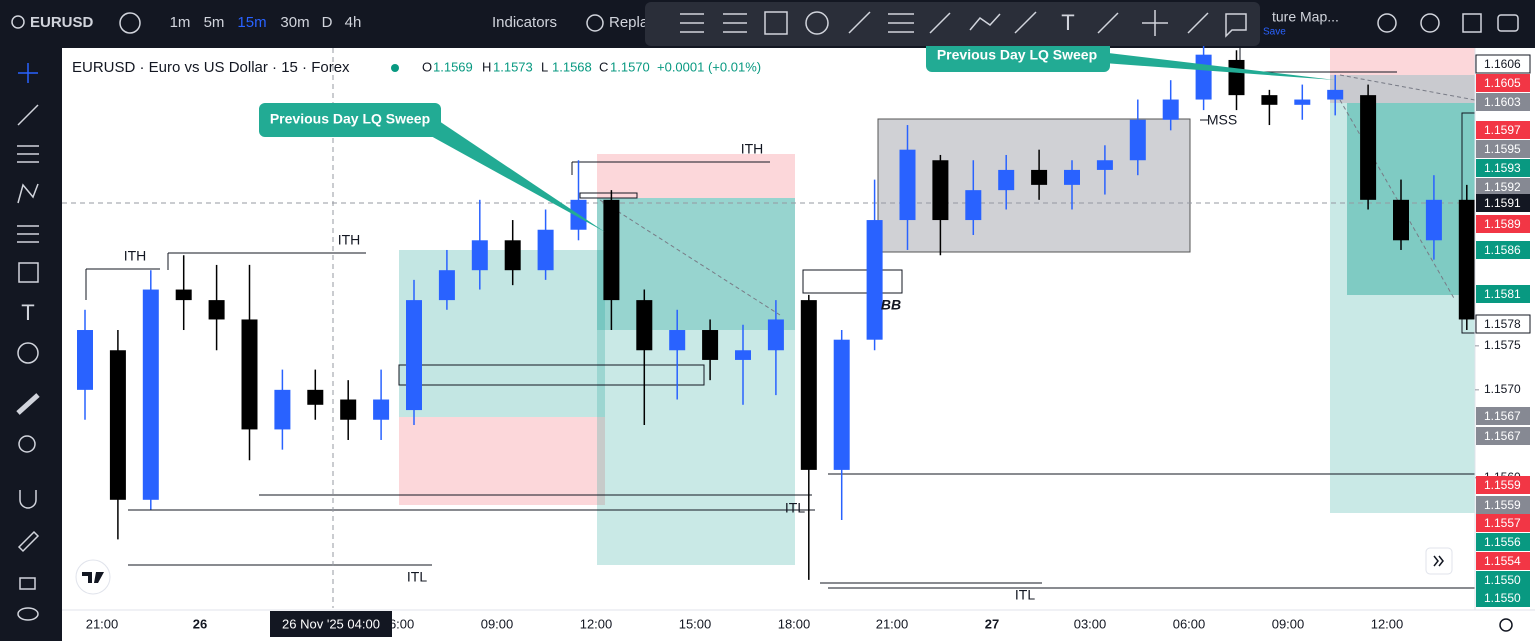  Describe the element at coordinates (327, 22) in the screenshot. I see `interval-button: D` at that location.